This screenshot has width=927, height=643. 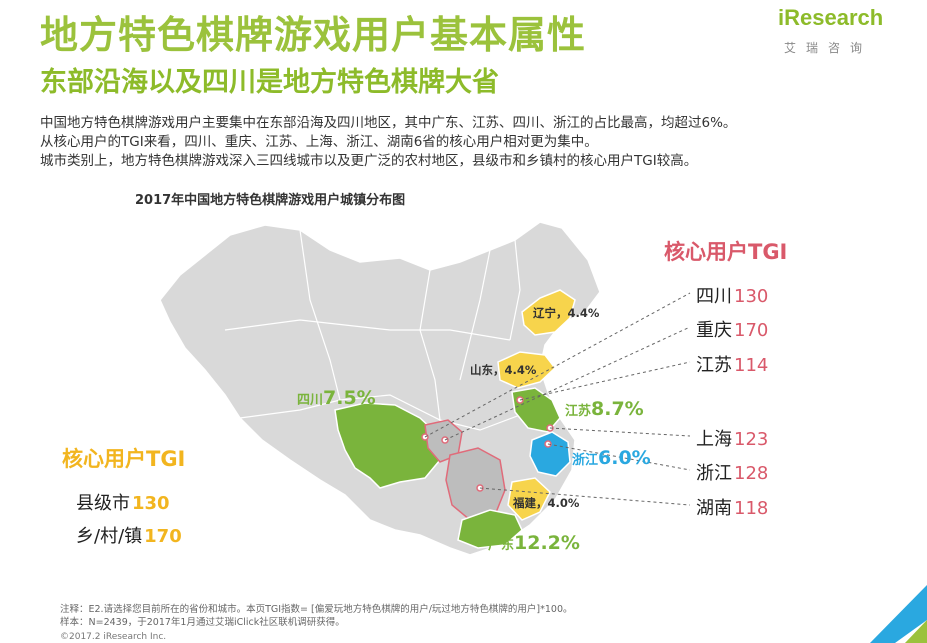 What do you see at coordinates (387, 445) in the screenshot?
I see `province-sichuan` at bounding box center [387, 445].